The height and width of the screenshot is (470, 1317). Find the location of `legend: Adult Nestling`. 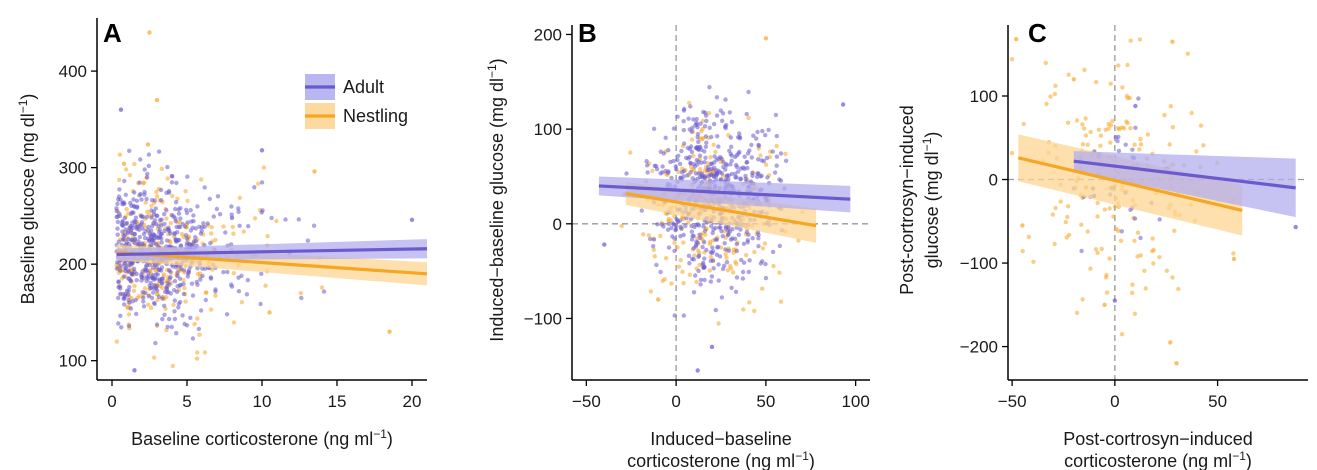

legend: Adult Nestling is located at coordinates (356, 101).